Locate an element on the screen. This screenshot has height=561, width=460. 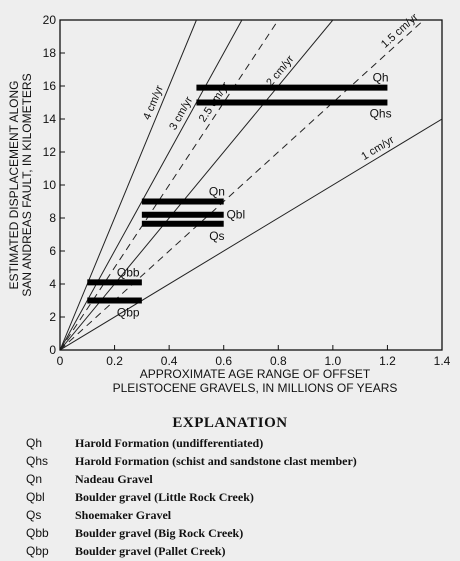
x-tick-label-5: 1.0 is located at coordinates (333, 361).